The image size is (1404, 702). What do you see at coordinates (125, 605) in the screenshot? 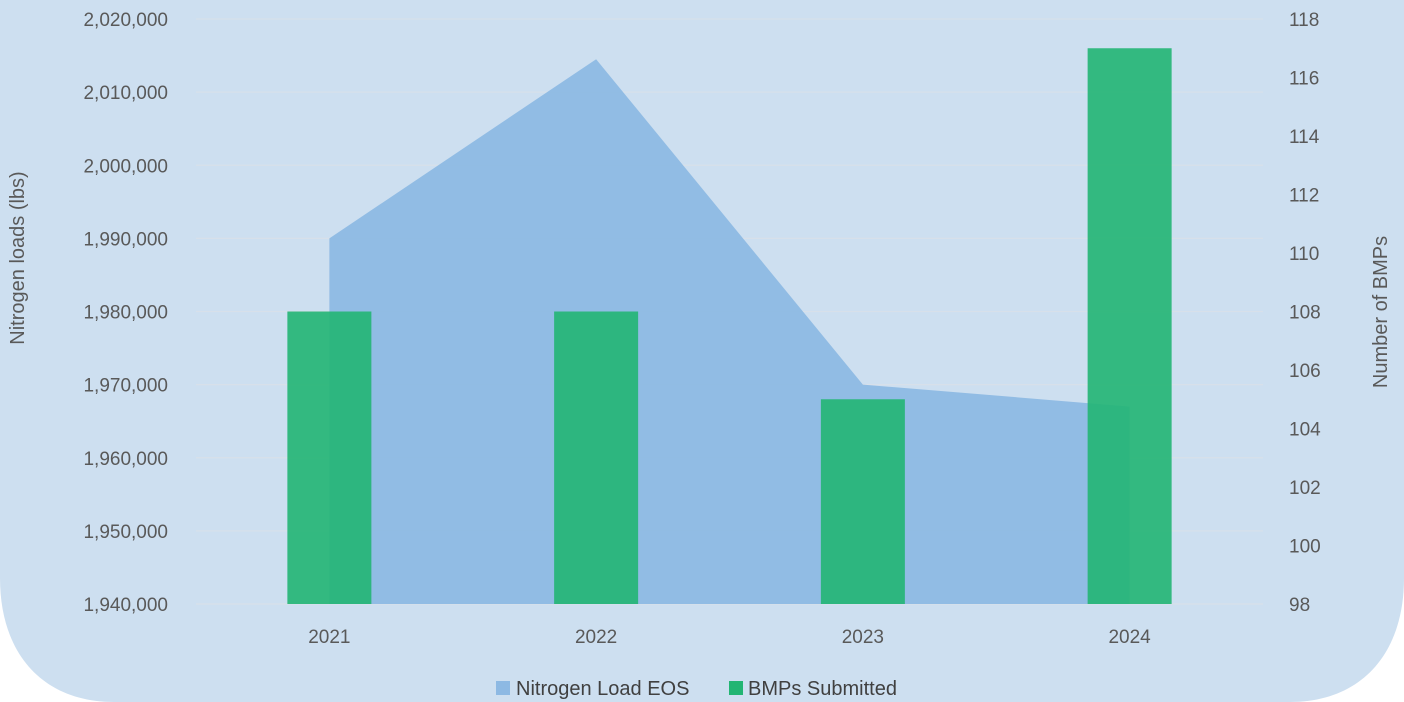
I see `left-axis-tick-label: 1,940,000` at bounding box center [125, 605].